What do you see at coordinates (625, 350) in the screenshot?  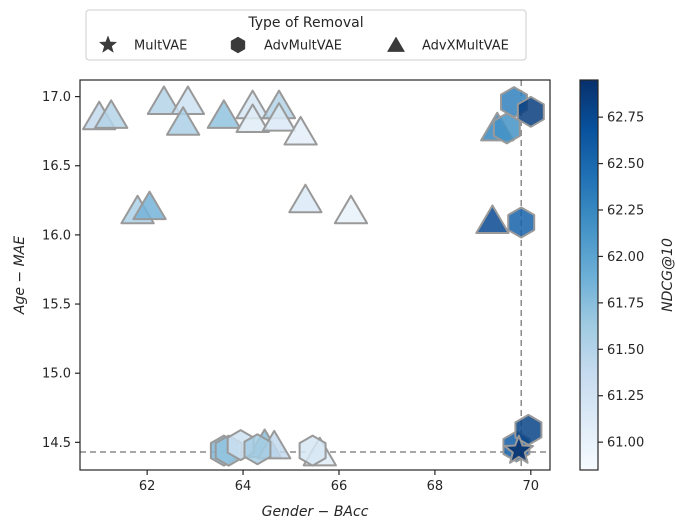 I see `colorbar-tick-label-2: 61.50` at bounding box center [625, 350].